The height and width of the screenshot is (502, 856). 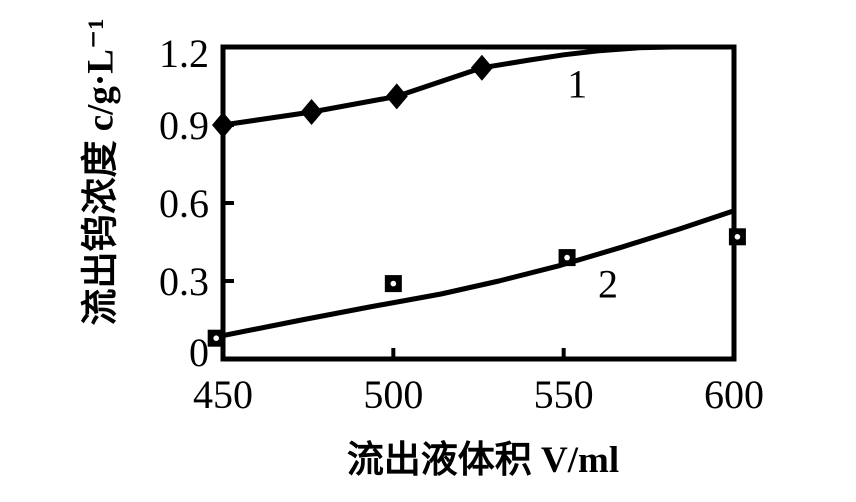 What do you see at coordinates (608, 284) in the screenshot?
I see `series-2-label: 2` at bounding box center [608, 284].